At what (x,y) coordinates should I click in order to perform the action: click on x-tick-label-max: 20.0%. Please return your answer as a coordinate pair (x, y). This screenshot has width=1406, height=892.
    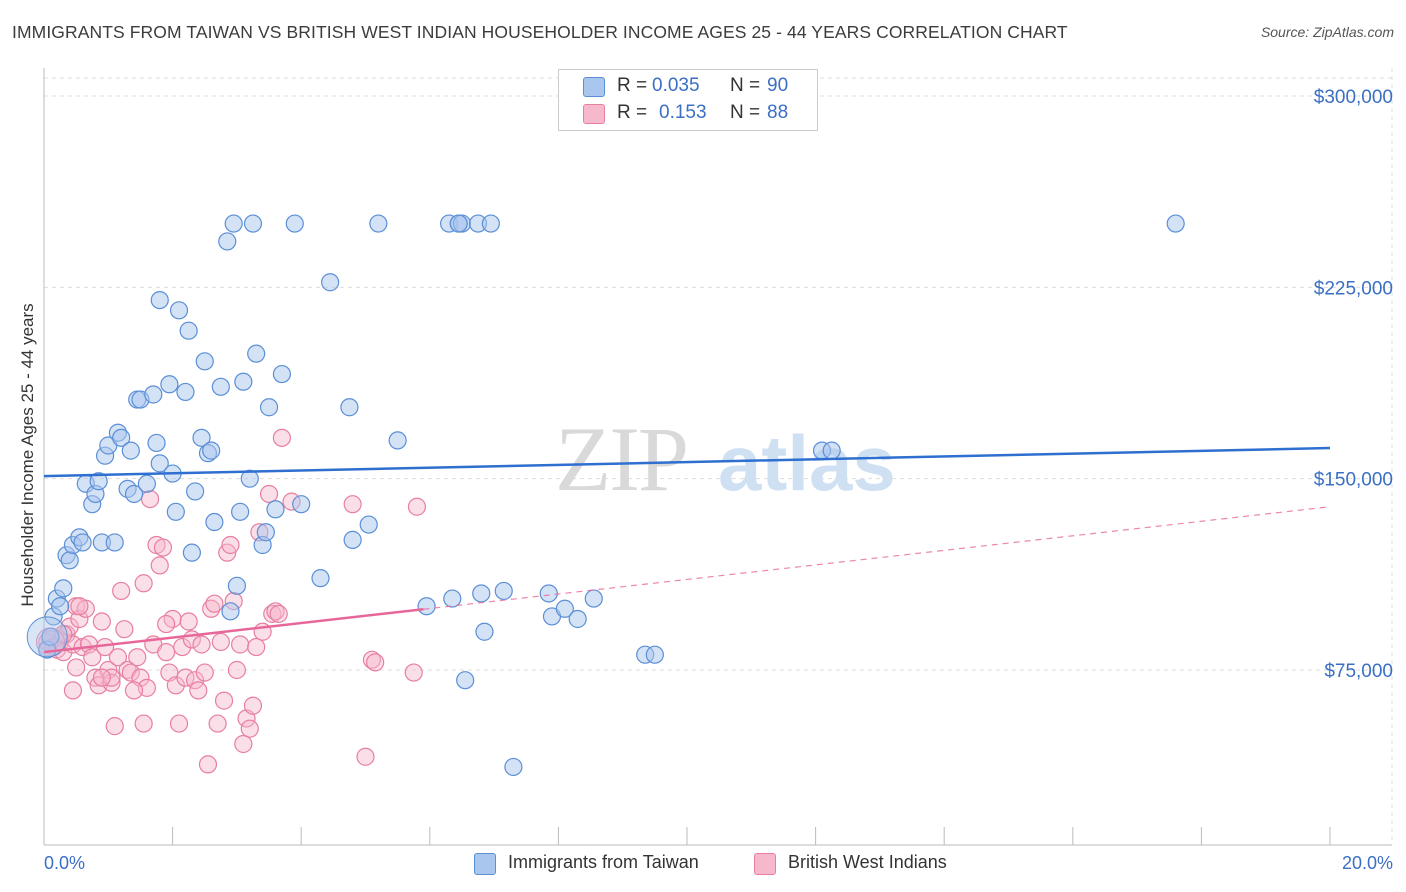
    Looking at the image, I should click on (1367, 863).